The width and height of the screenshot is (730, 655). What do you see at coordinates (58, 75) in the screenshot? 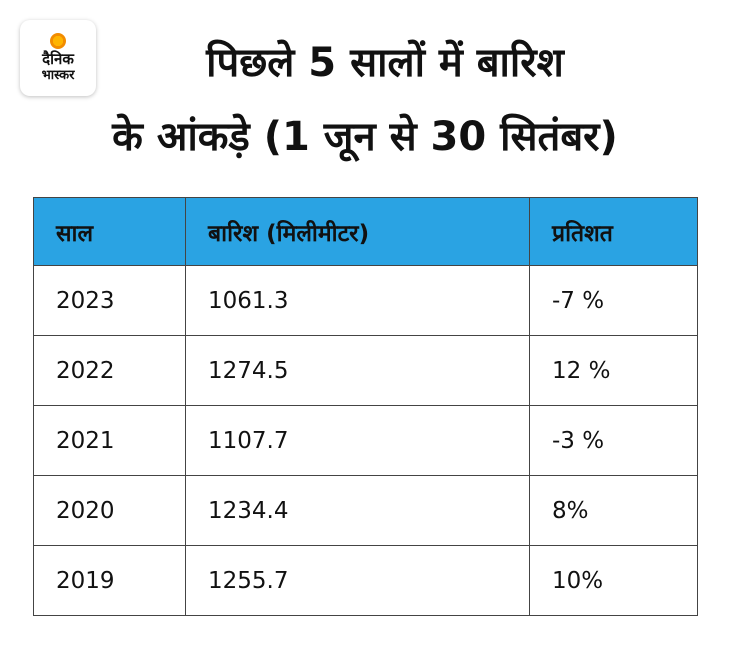
I see `logo-line-2: भास्कर` at bounding box center [58, 75].